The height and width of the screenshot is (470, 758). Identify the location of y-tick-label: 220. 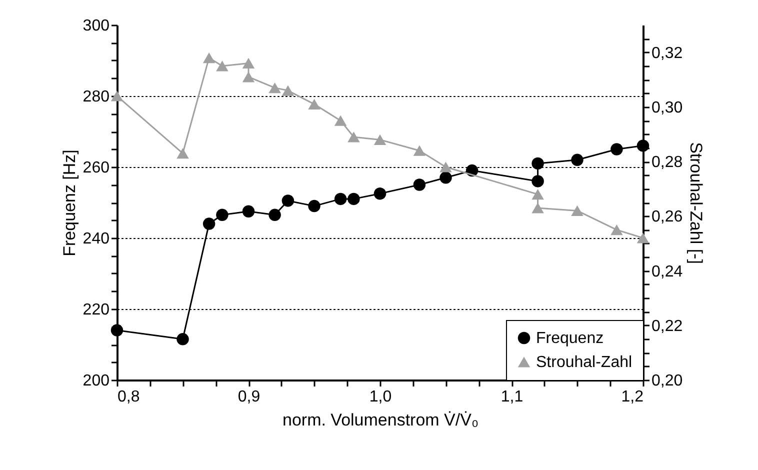
(96, 310).